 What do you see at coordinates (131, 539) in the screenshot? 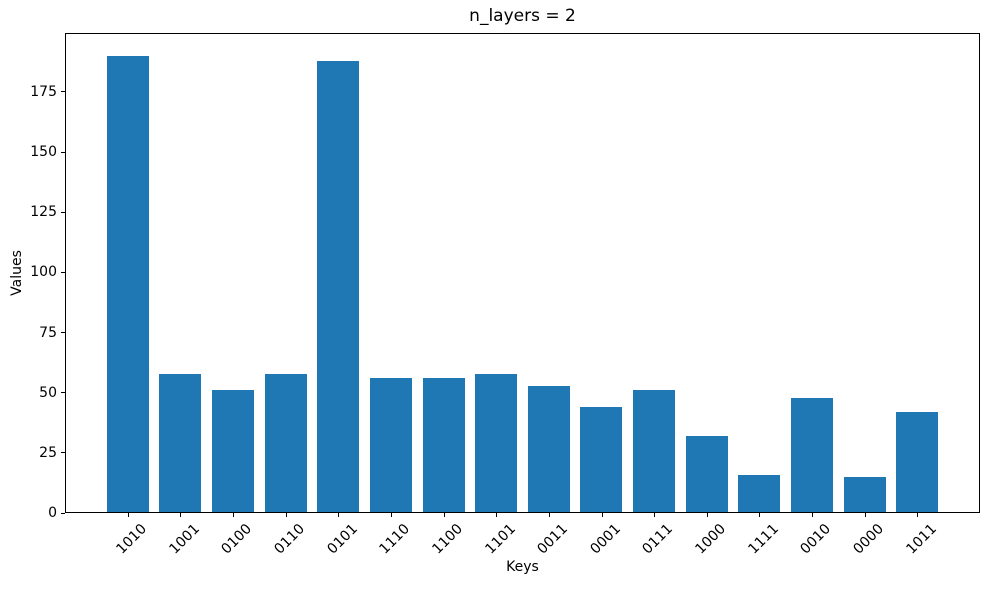
I see `x-tick-label: 1010` at bounding box center [131, 539].